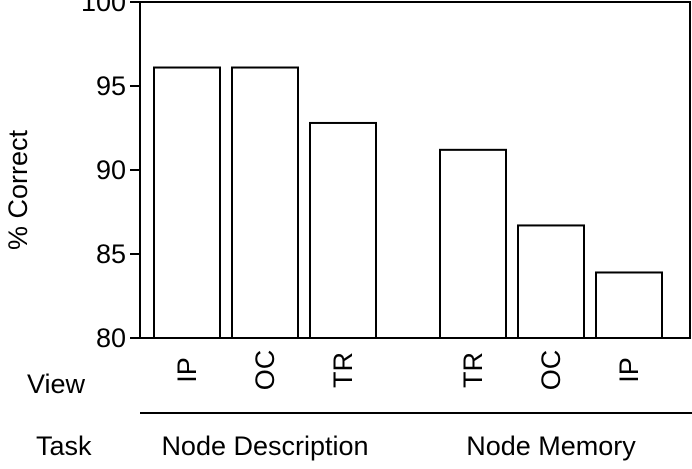 This screenshot has width=692, height=469. Describe the element at coordinates (103, 8) in the screenshot. I see `y-tick-label: 100` at that location.